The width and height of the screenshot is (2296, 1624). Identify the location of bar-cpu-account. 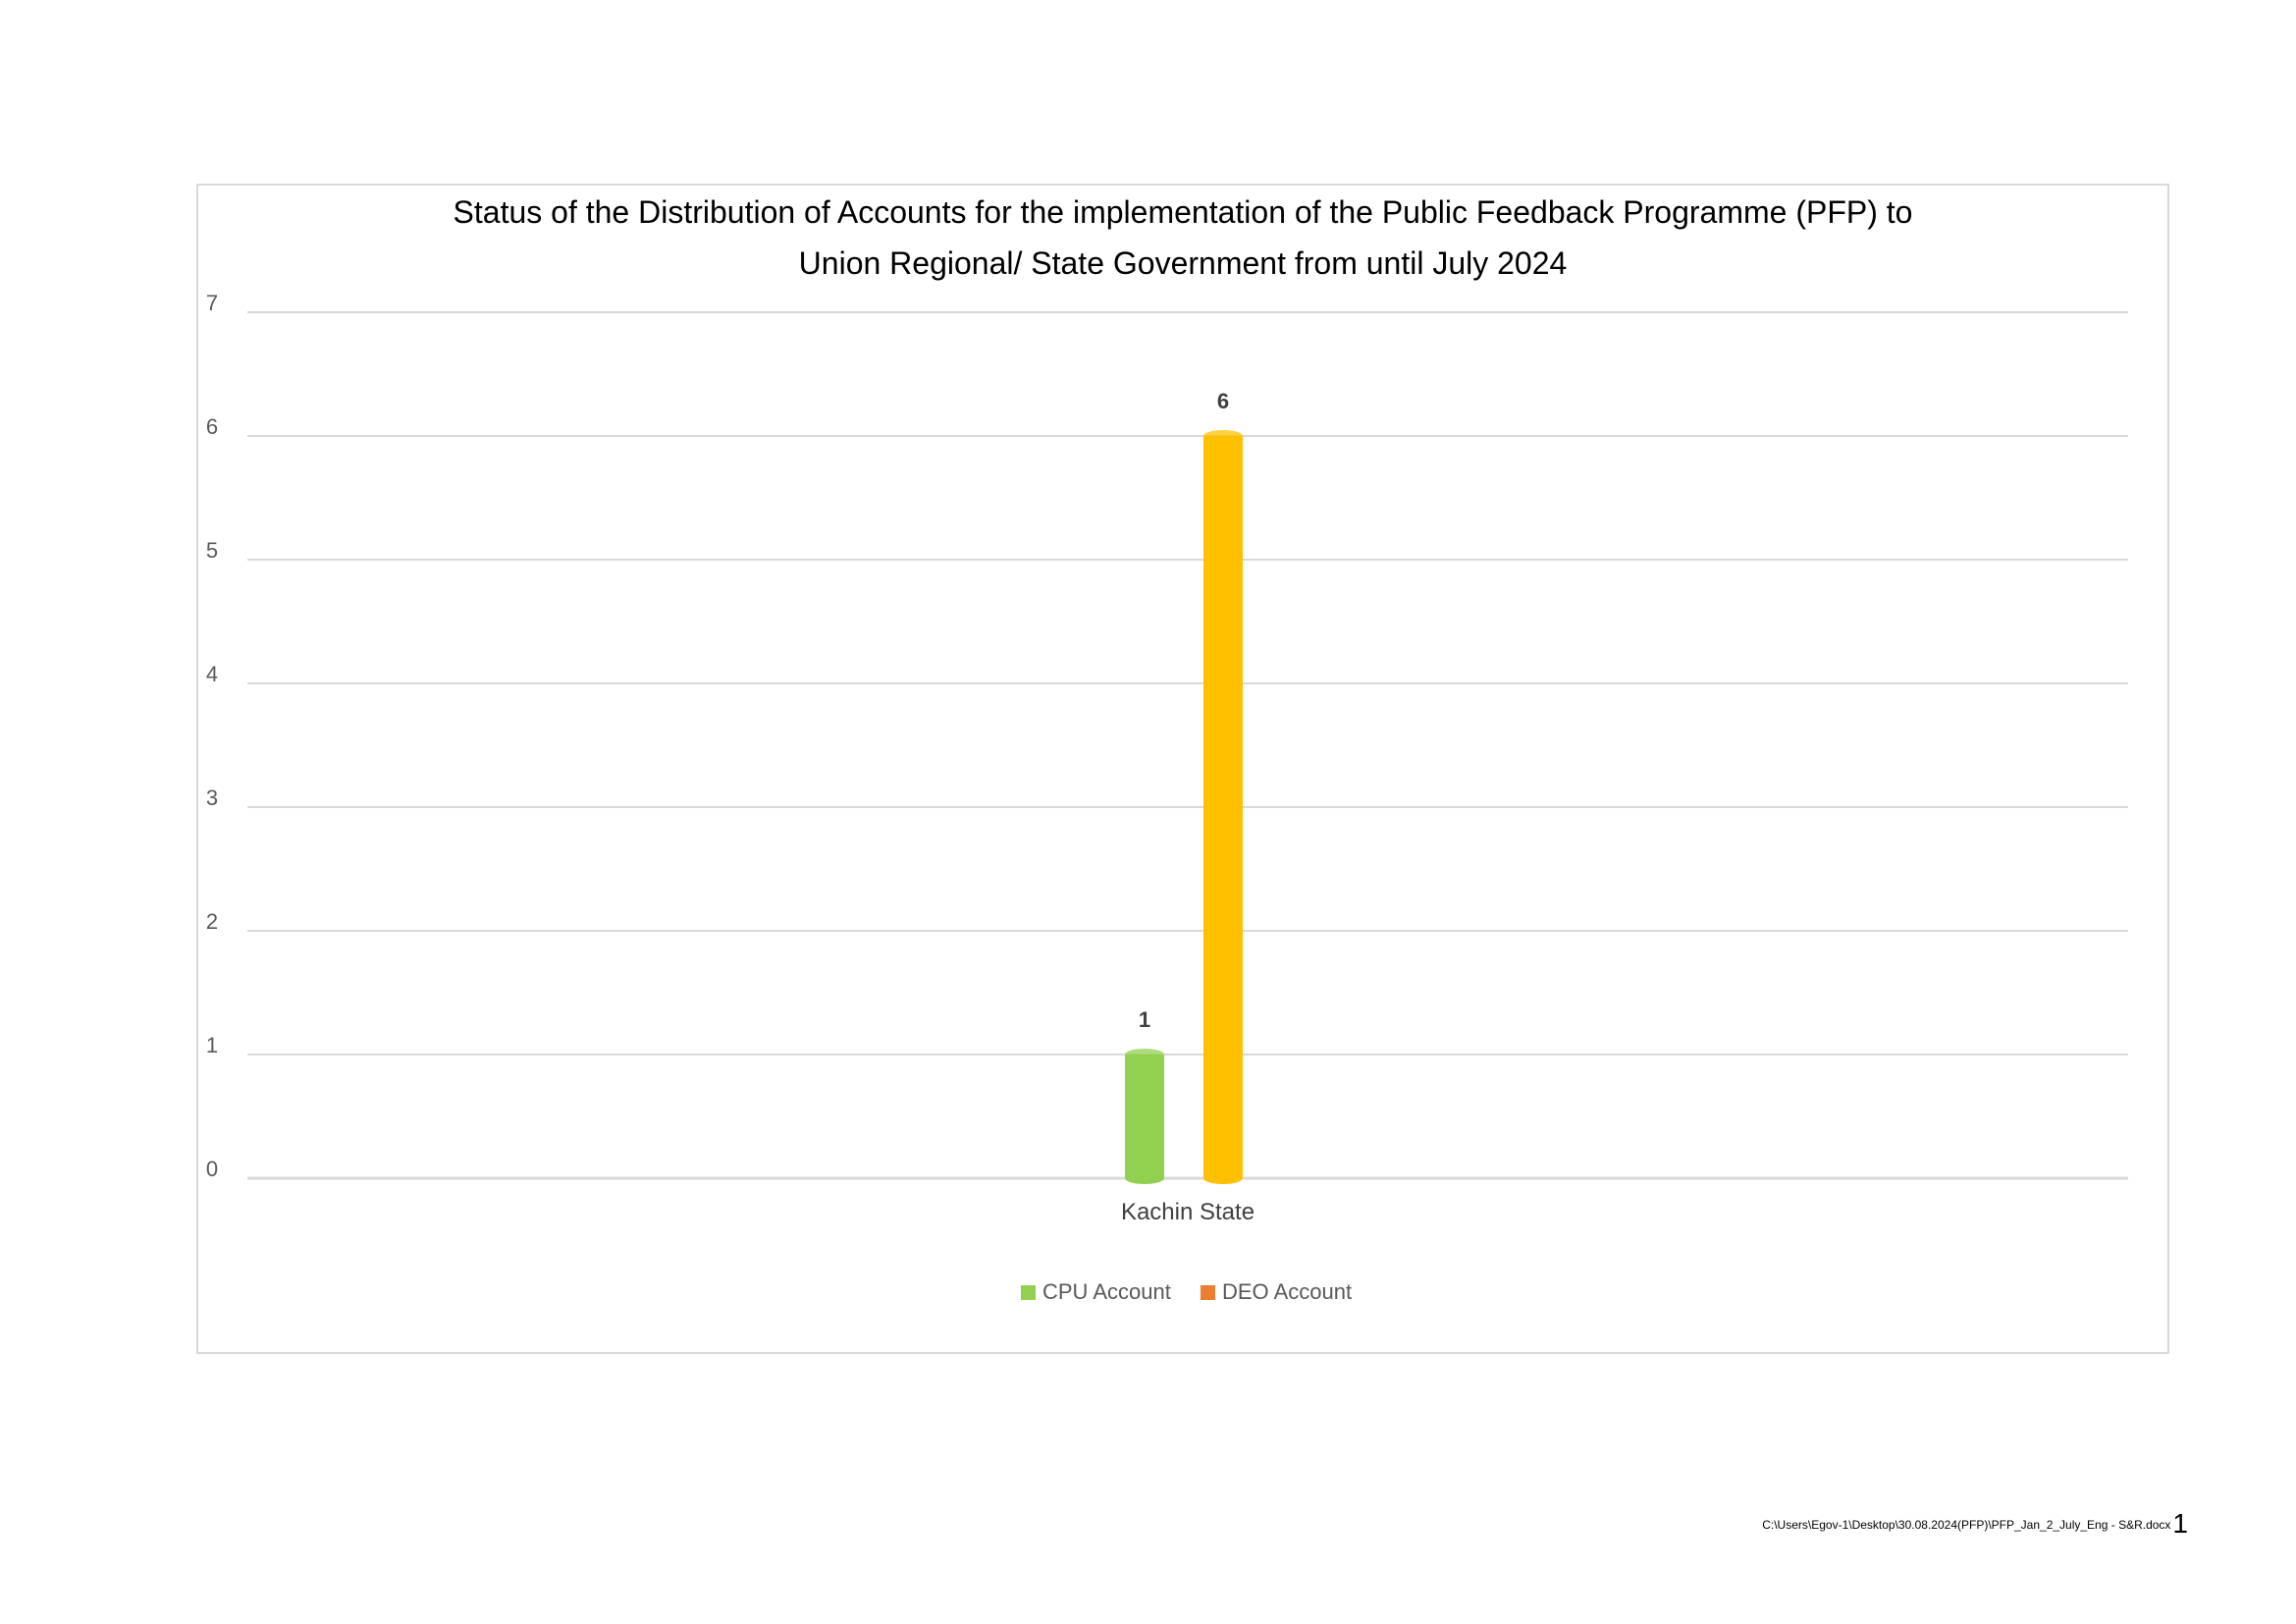
(1144, 1116).